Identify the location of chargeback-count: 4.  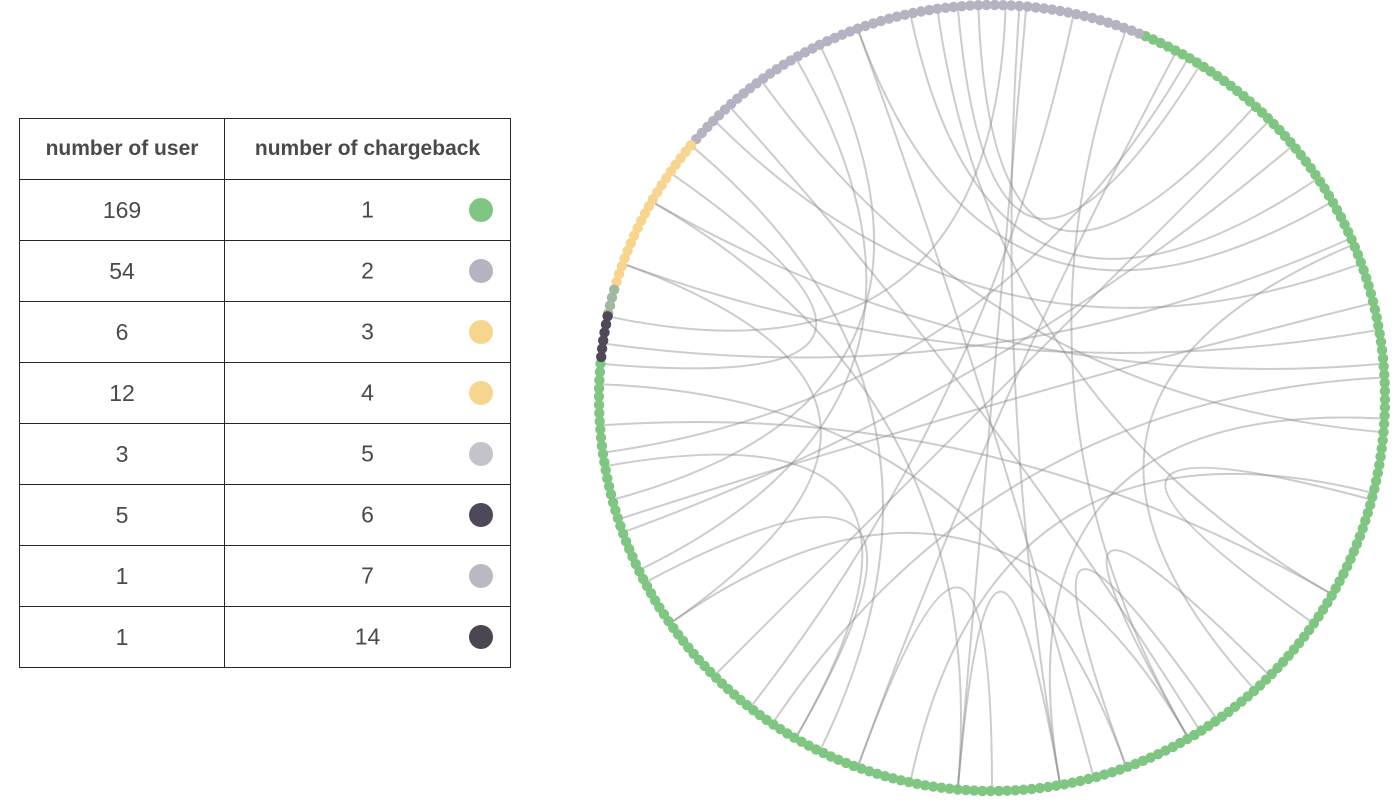
(367, 392).